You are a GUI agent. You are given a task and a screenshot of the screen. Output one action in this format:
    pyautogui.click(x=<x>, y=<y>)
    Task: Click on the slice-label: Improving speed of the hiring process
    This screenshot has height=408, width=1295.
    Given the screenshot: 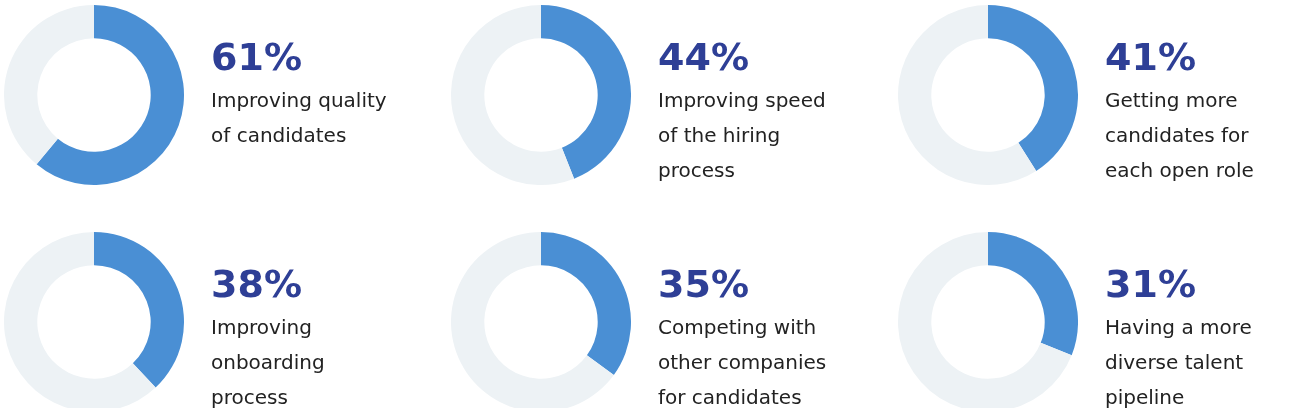 What is the action you would take?
    pyautogui.click(x=742, y=135)
    